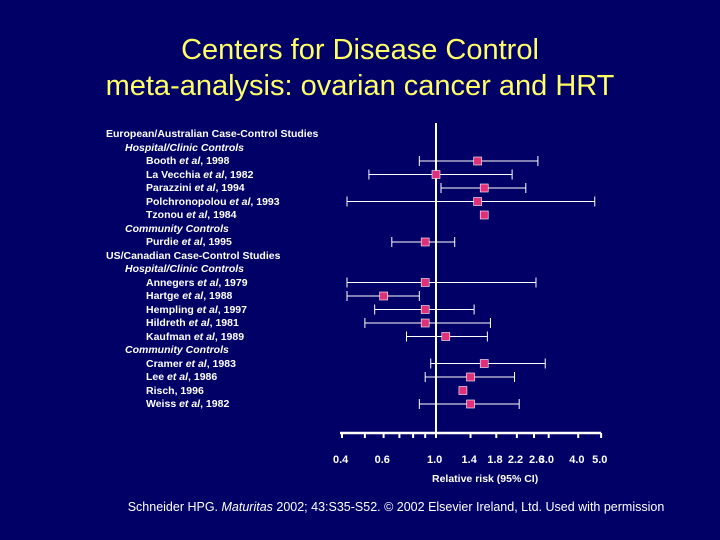 The image size is (720, 540). Describe the element at coordinates (195, 188) in the screenshot. I see `study-label: Parazzini et al, 1994` at that location.